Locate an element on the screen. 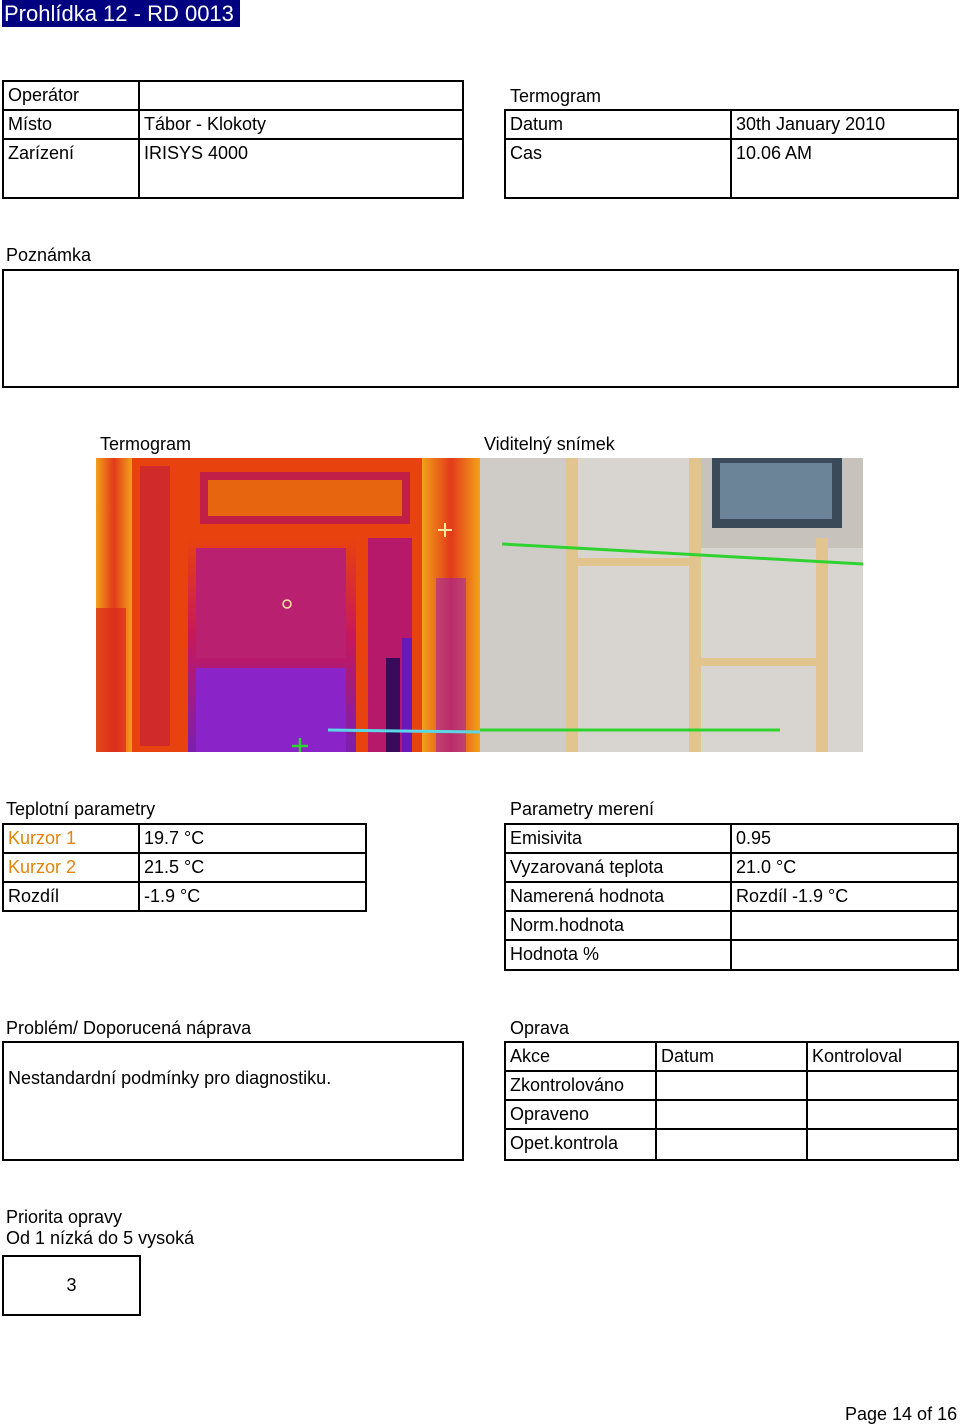  repair-row-checked: Zkontrolováno is located at coordinates (580, 1085).